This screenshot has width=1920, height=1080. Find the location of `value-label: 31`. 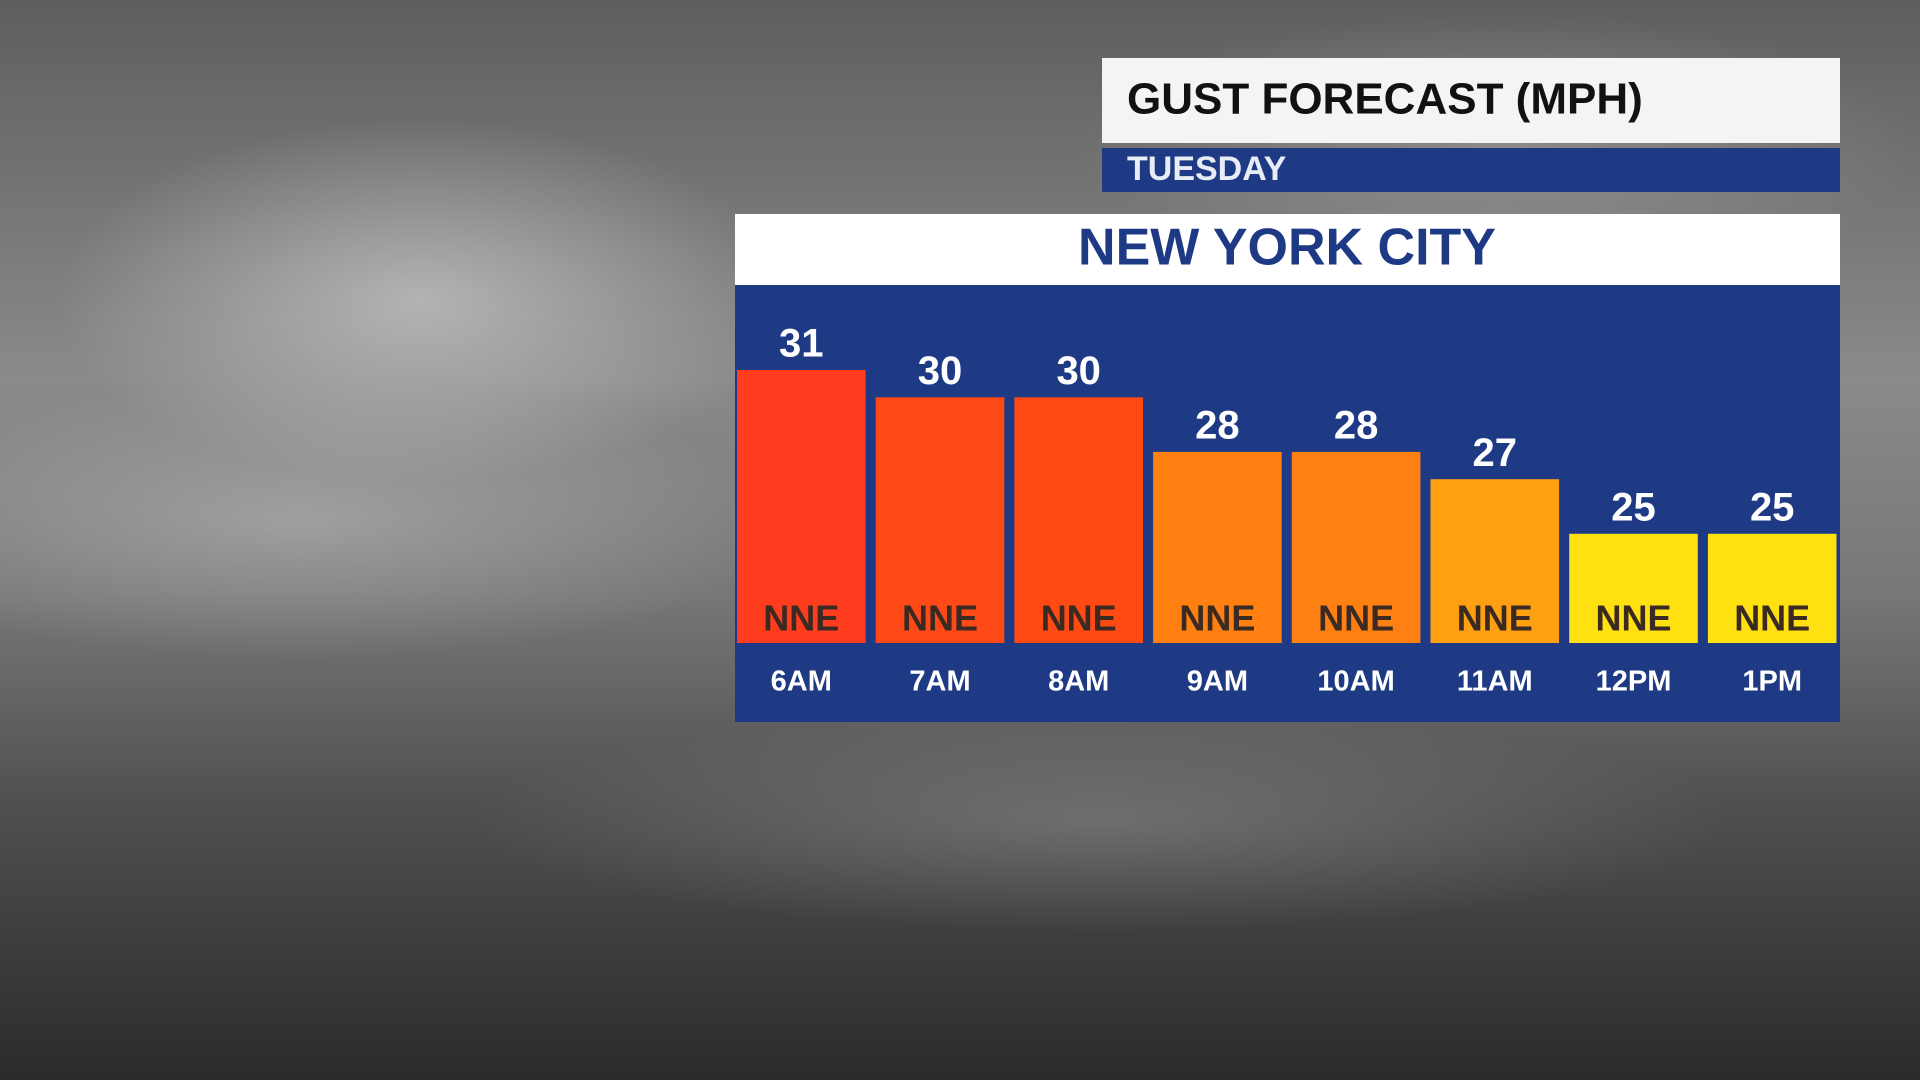

value-label: 31 is located at coordinates (801, 344).